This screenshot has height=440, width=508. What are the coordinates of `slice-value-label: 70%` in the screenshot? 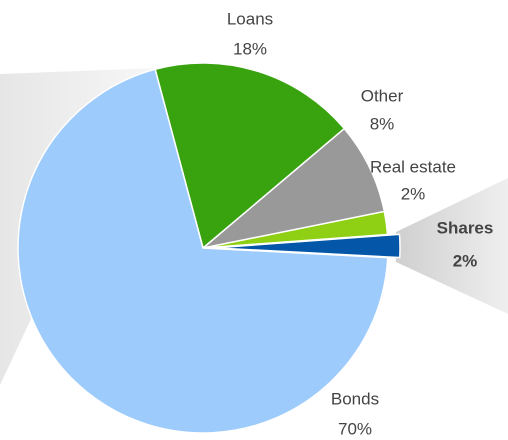 It's located at (355, 428).